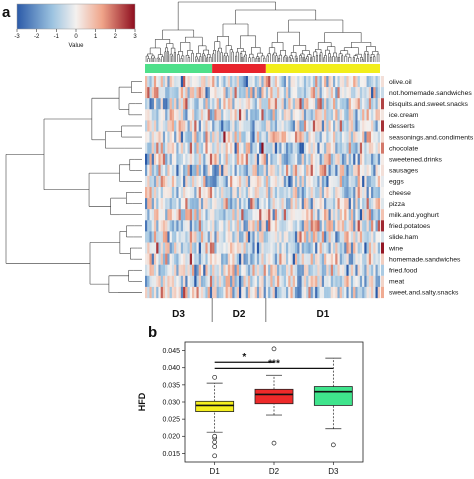 This screenshot has height=479, width=474. Describe the element at coordinates (382, 193) in the screenshot. I see `row-side-color` at that location.